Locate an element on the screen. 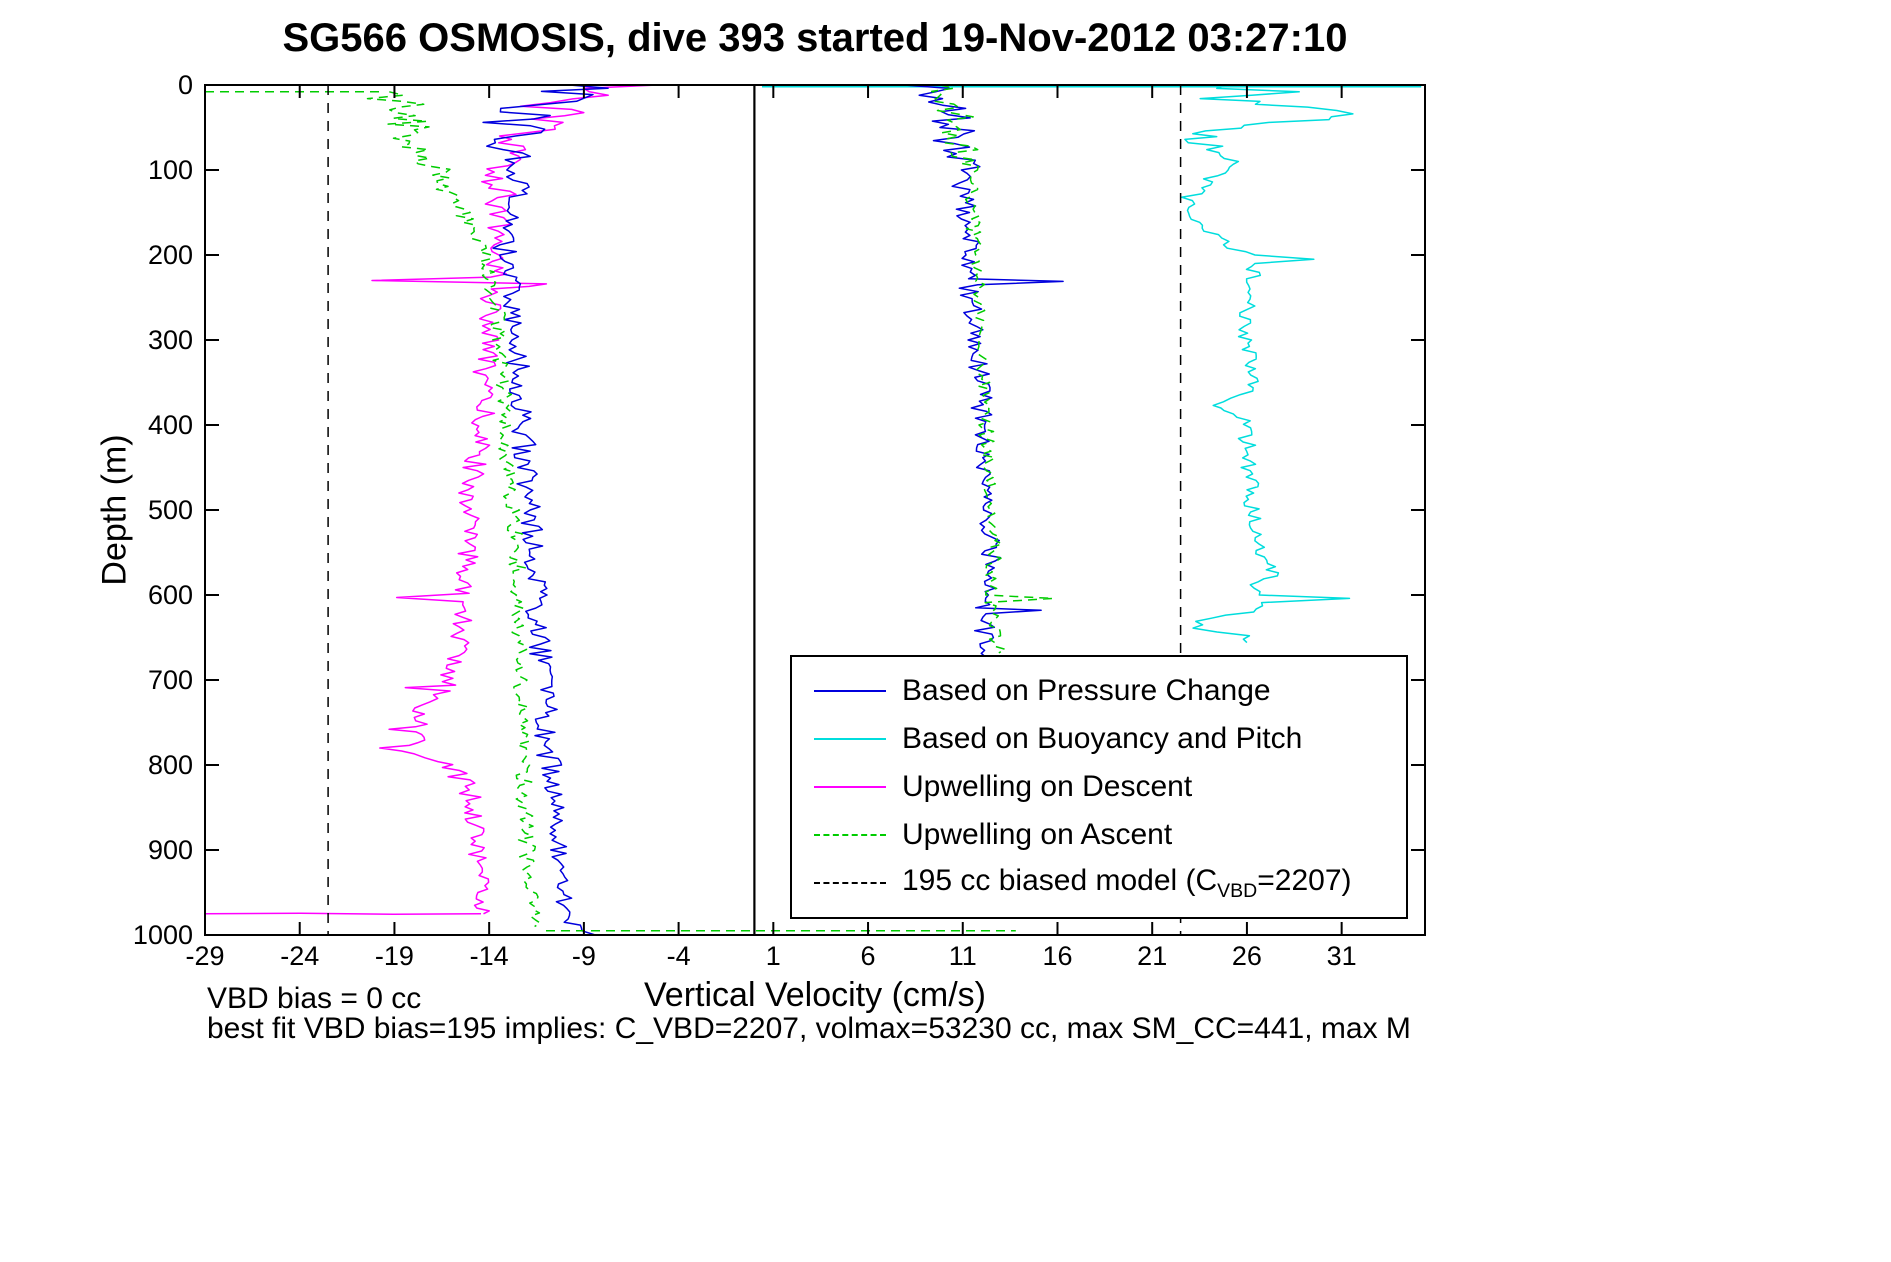 This screenshot has width=1891, height=1262. legend-item: 195 cc biased model (CVBD=2207) is located at coordinates (1099, 883).